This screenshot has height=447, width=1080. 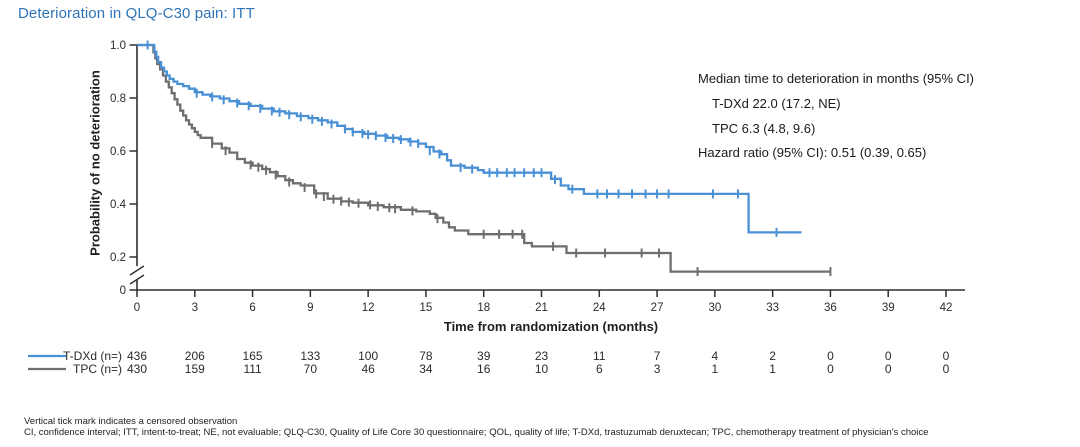 I want to click on at-risk-count: 165, so click(x=252, y=356).